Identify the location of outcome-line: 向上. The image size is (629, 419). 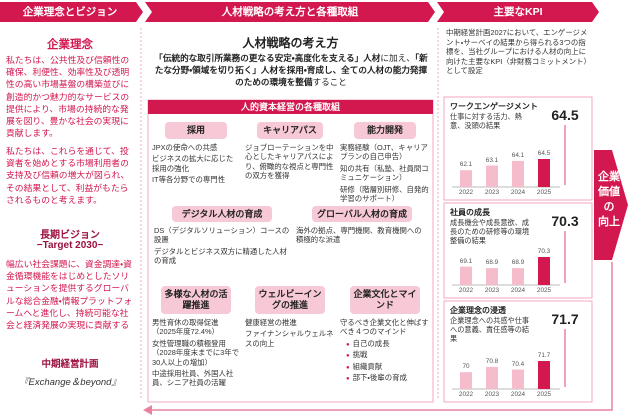
(609, 222).